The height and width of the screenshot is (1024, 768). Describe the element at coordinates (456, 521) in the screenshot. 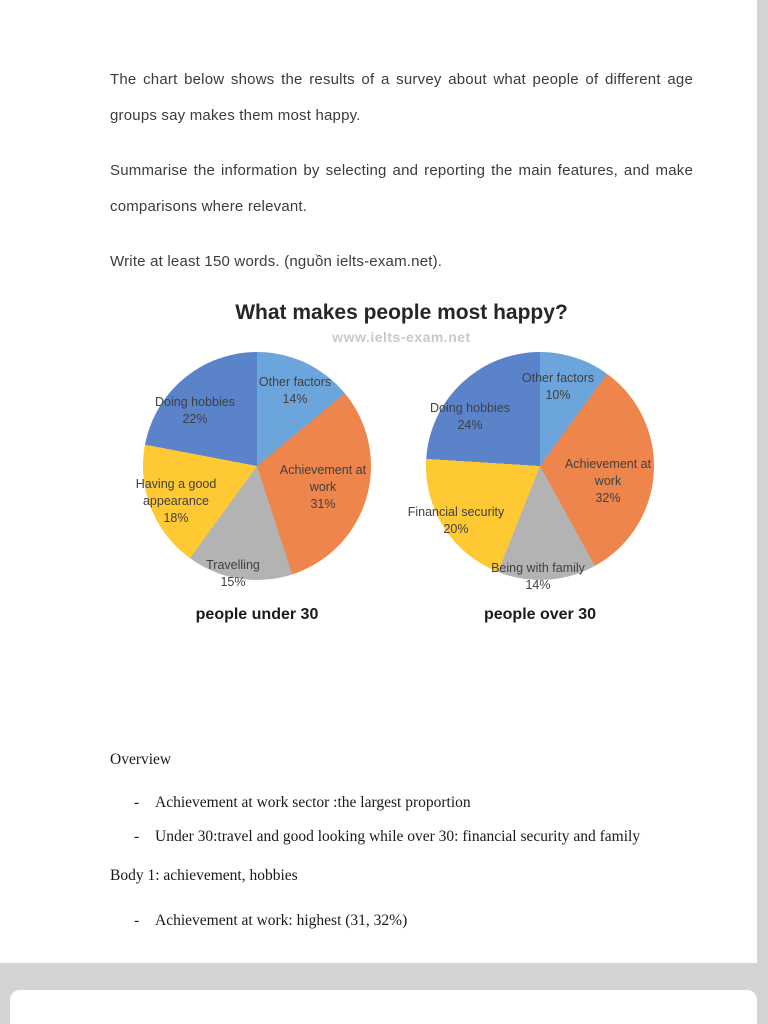

I see `pie-label-financial-security: Financial security 20%` at that location.